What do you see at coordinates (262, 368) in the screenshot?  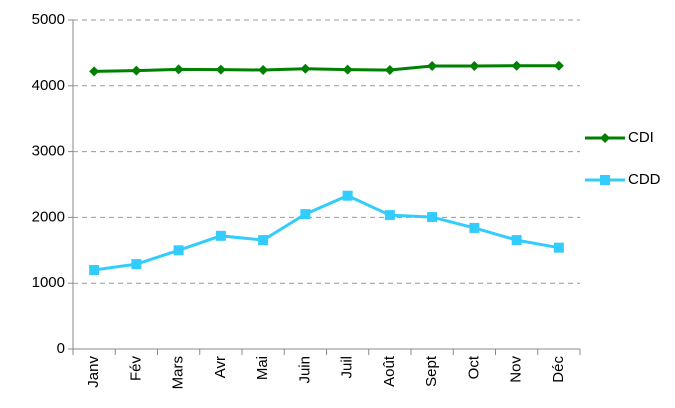 I see `x-tick-label: Mai` at bounding box center [262, 368].